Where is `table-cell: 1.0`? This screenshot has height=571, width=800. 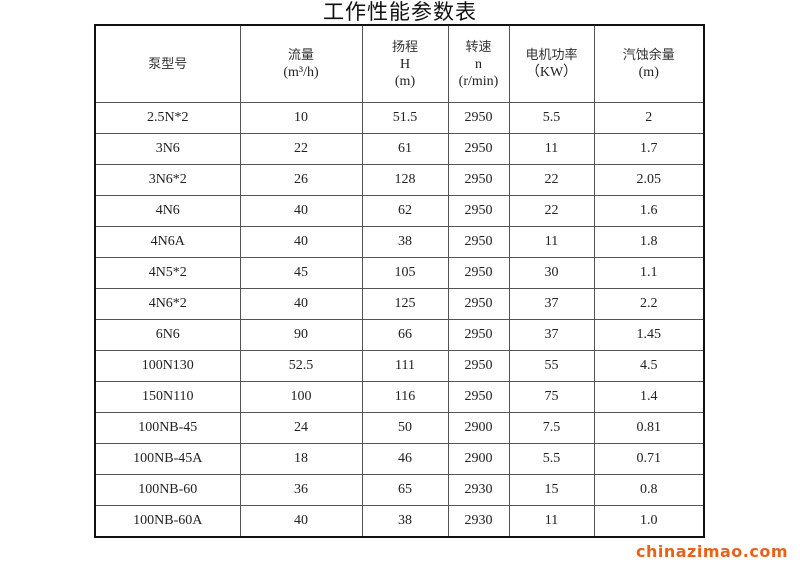 table-cell: 1.0 is located at coordinates (649, 521).